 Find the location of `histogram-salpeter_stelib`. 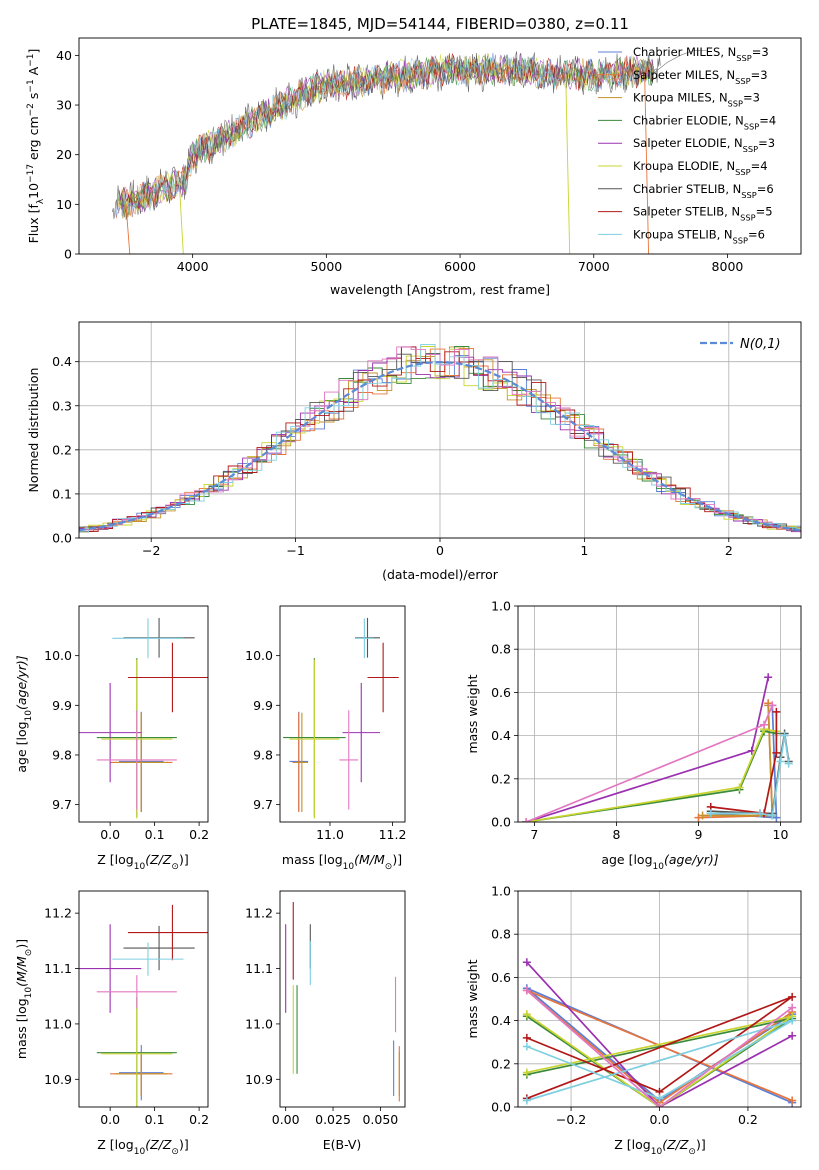

histogram-salpeter_stelib is located at coordinates (440, 439).